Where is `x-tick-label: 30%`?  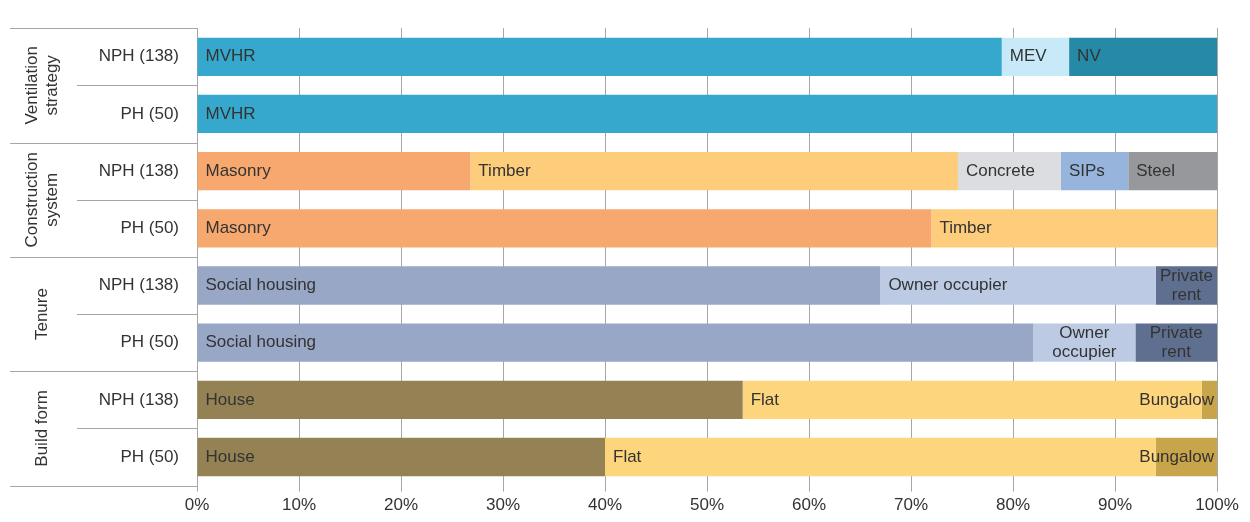 x-tick-label: 30% is located at coordinates (503, 505).